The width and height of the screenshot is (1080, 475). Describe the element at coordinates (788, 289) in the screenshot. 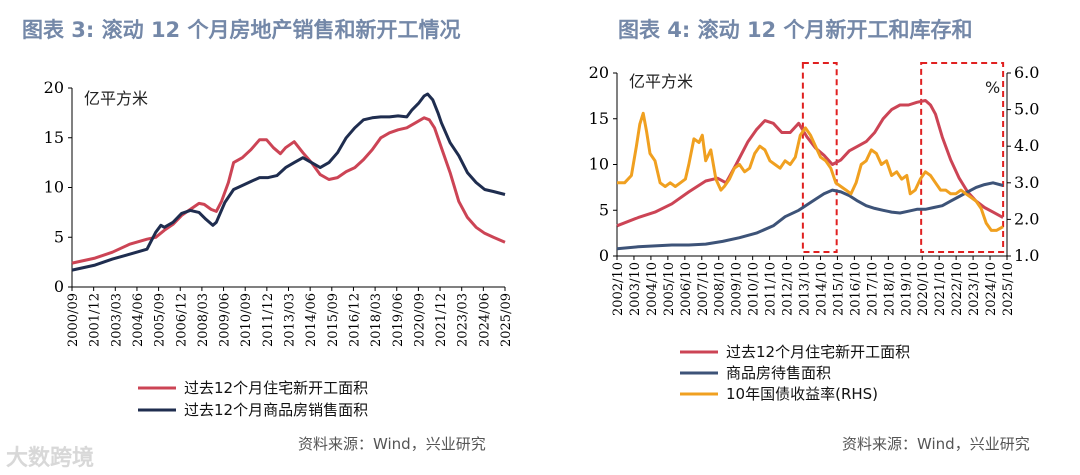

I see `x-tick-label: 2012/10` at that location.